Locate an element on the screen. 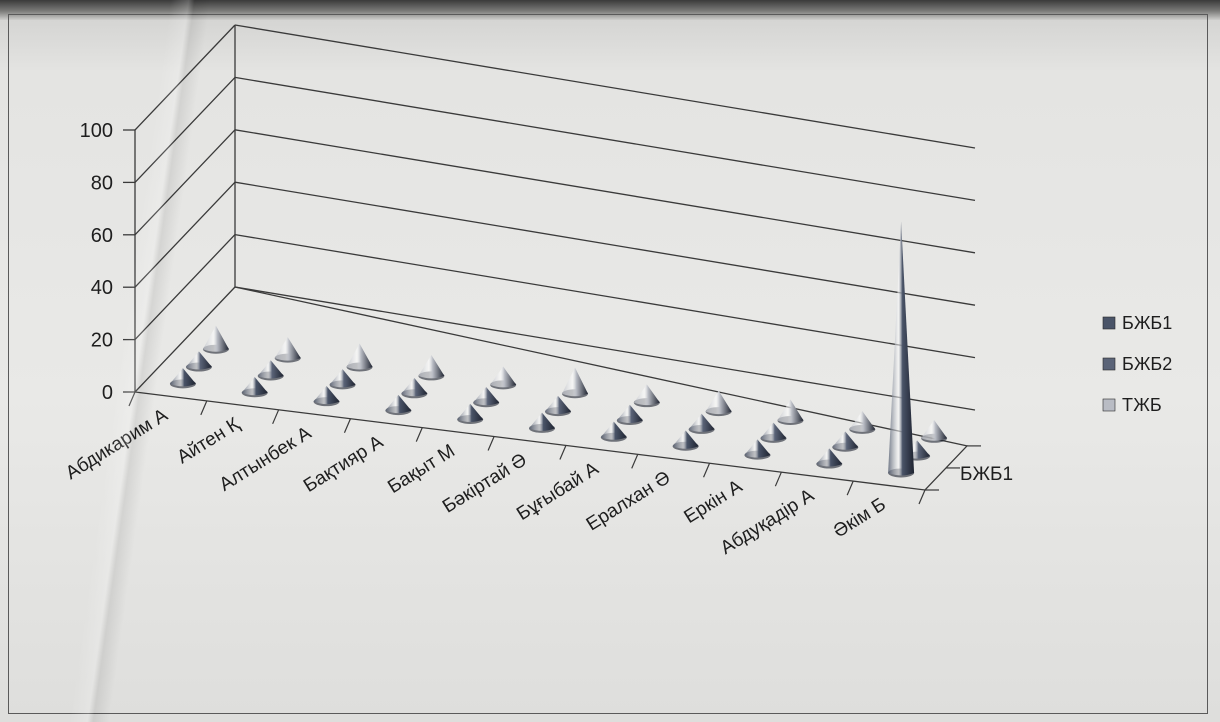 The image size is (1220, 722). category-label: Айтен Қ is located at coordinates (209, 441).